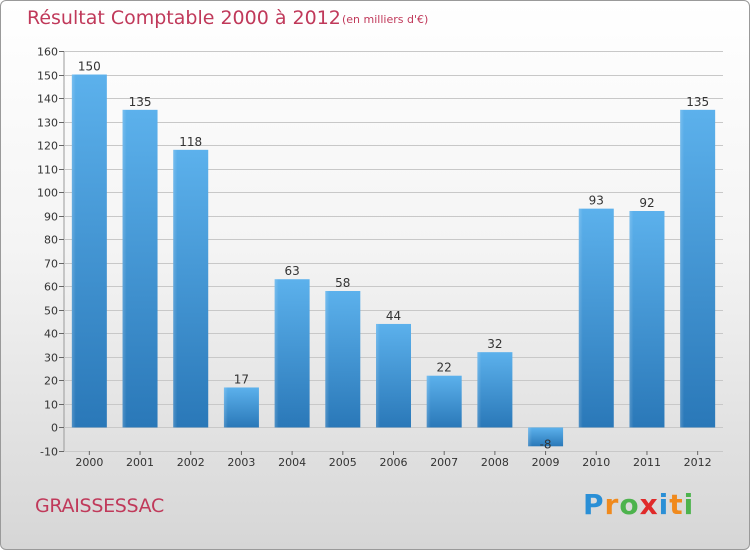 The image size is (750, 550). I want to click on x-tick-label: 2002, so click(191, 462).